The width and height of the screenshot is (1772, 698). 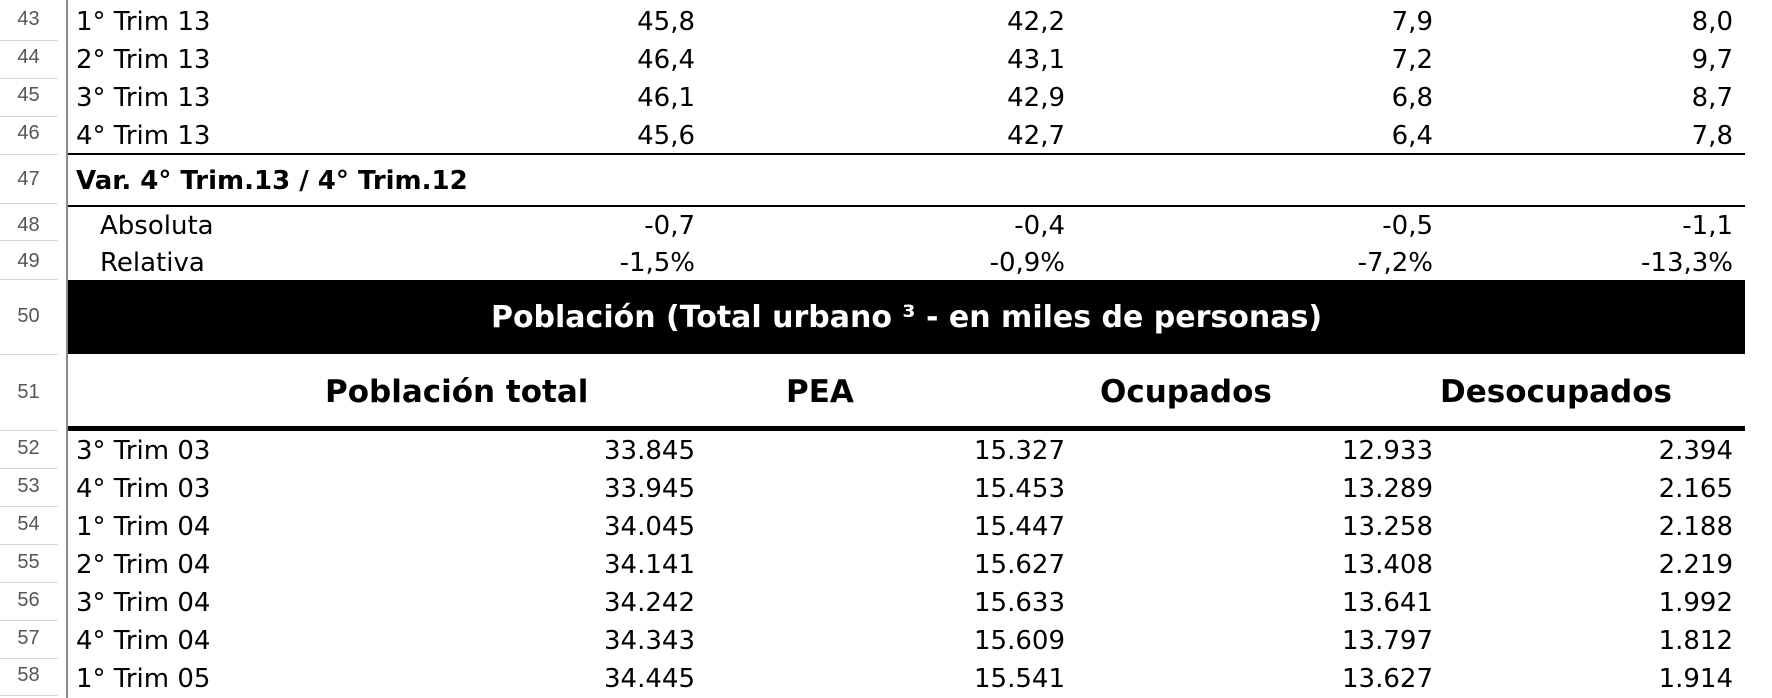 I want to click on value-cell: 13.797, so click(x=1387, y=641).